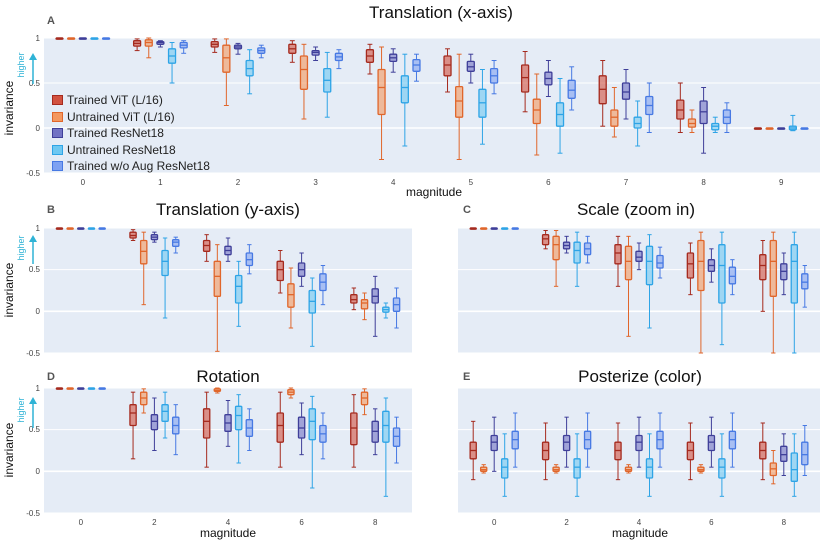  I want to click on box-a-s0-c2, so click(214, 45).